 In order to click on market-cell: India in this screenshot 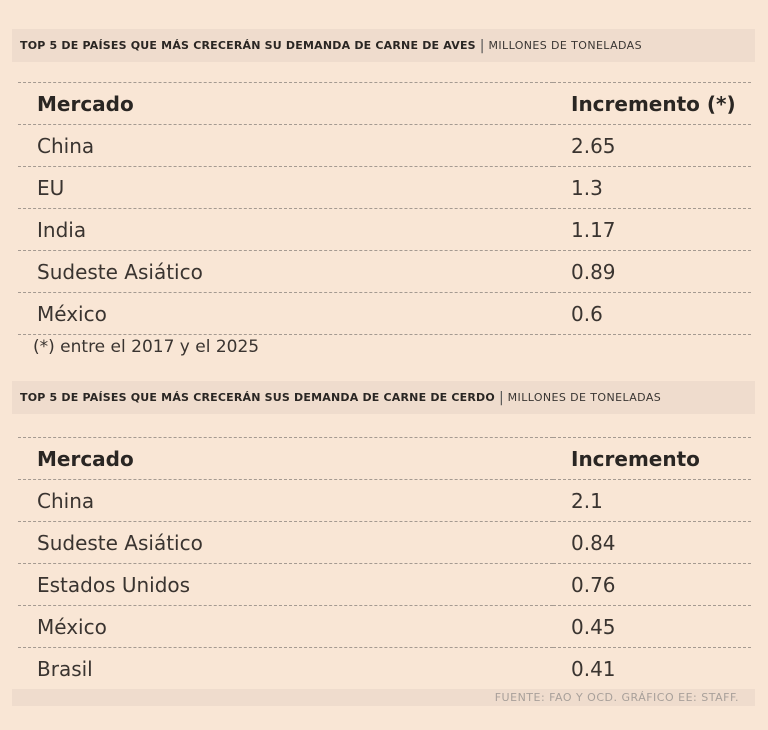, I will do `click(285, 229)`.